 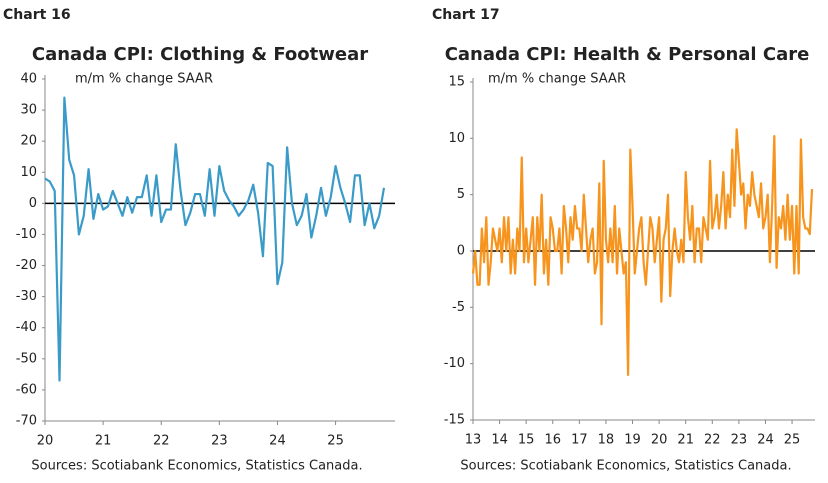 What do you see at coordinates (552, 440) in the screenshot?
I see `x-tick-label: 16` at bounding box center [552, 440].